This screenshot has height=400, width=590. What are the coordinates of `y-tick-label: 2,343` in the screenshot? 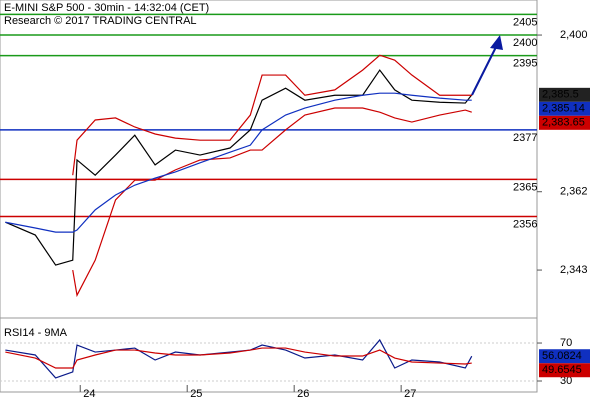 It's located at (574, 270).